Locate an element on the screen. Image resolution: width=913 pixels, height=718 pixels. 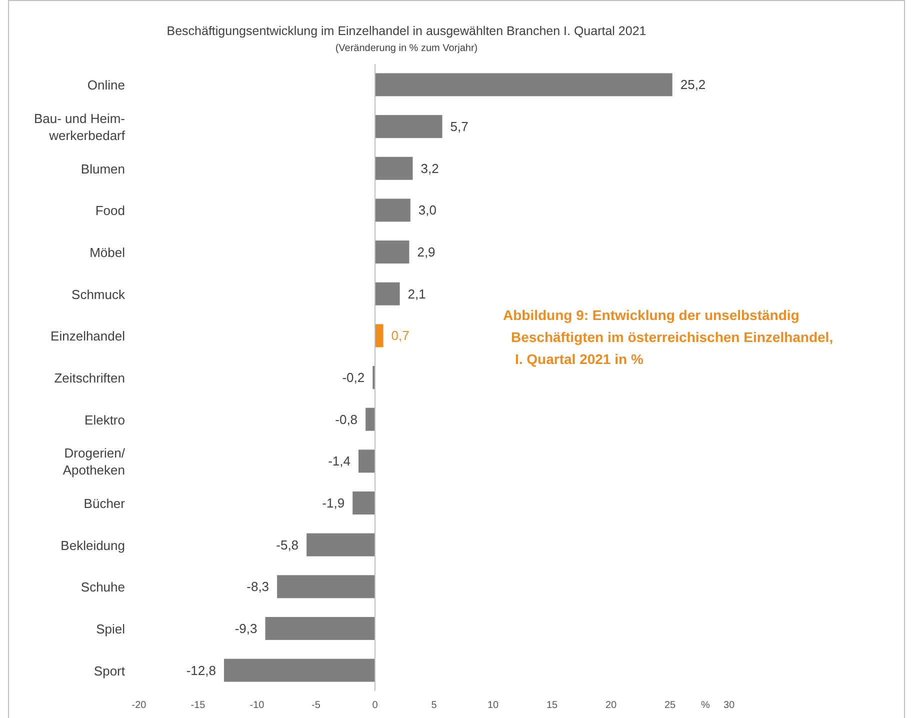
x-axis-title: % is located at coordinates (705, 705).